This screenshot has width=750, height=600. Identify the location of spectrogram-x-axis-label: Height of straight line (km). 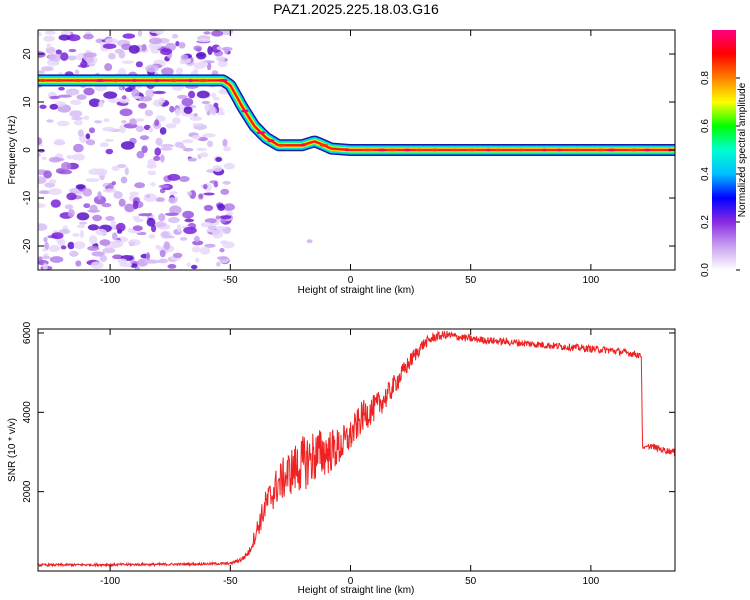
(356, 290).